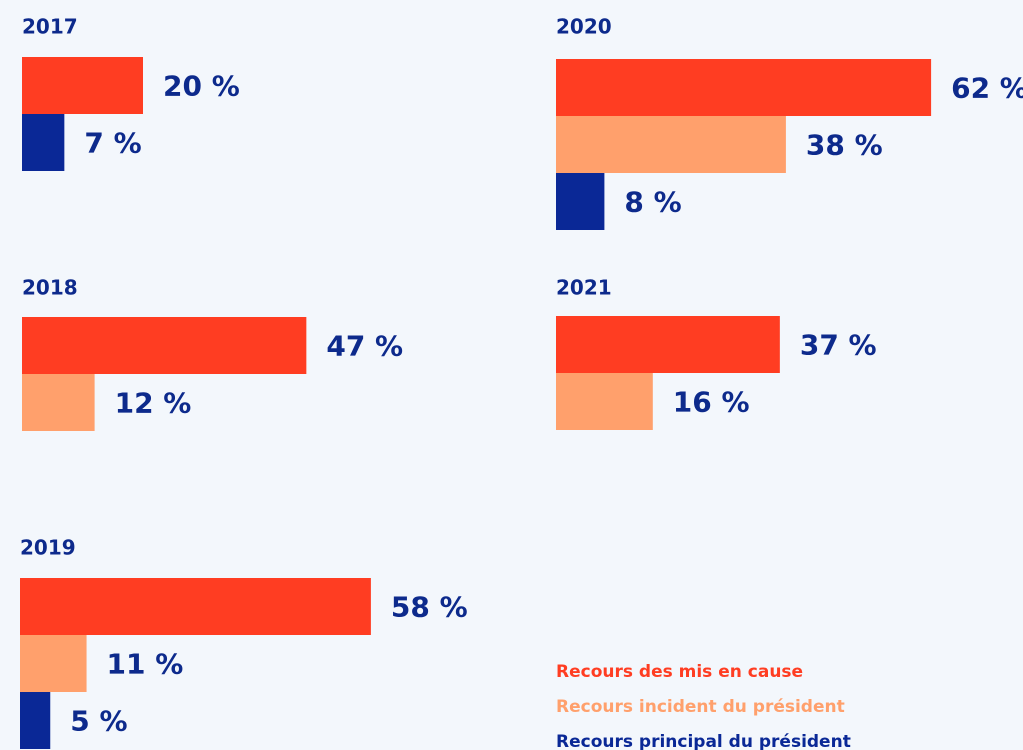 Image resolution: width=1023 pixels, height=750 pixels. Describe the element at coordinates (700, 707) in the screenshot. I see `legend-entry: Recours incident du président` at that location.